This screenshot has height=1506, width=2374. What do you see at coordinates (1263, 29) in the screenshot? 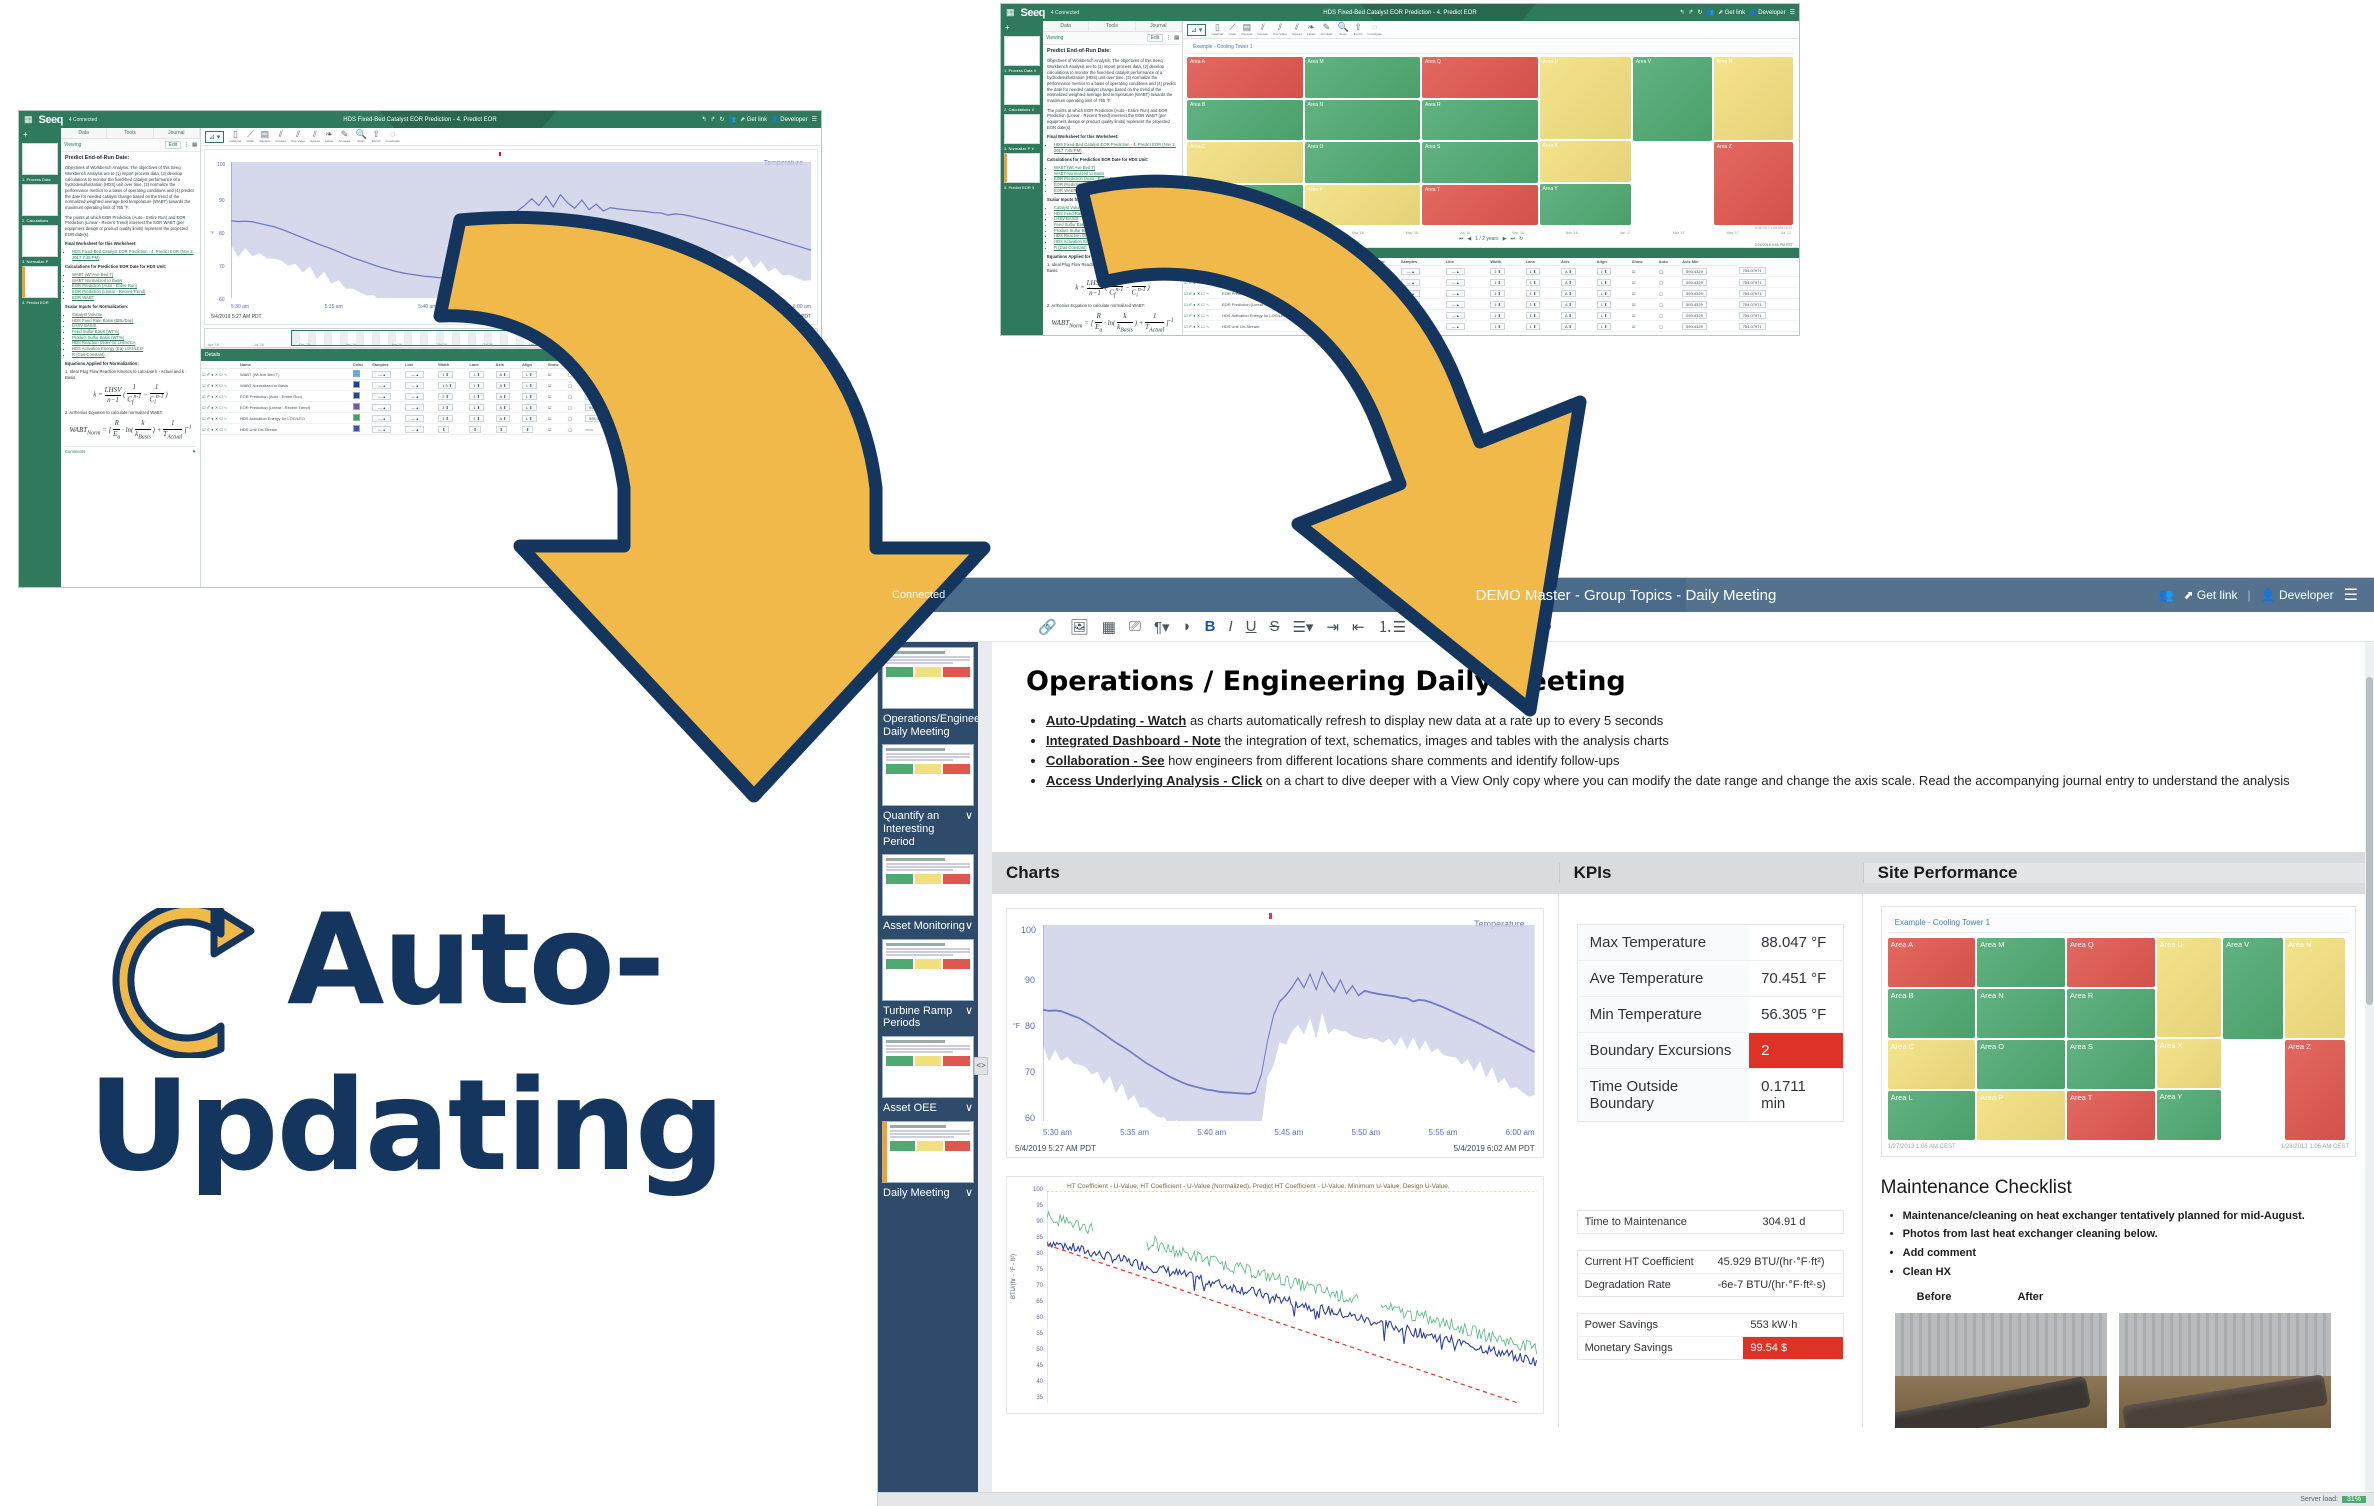
I see `tool-gesture: ⫽ Gesture` at bounding box center [1263, 29].